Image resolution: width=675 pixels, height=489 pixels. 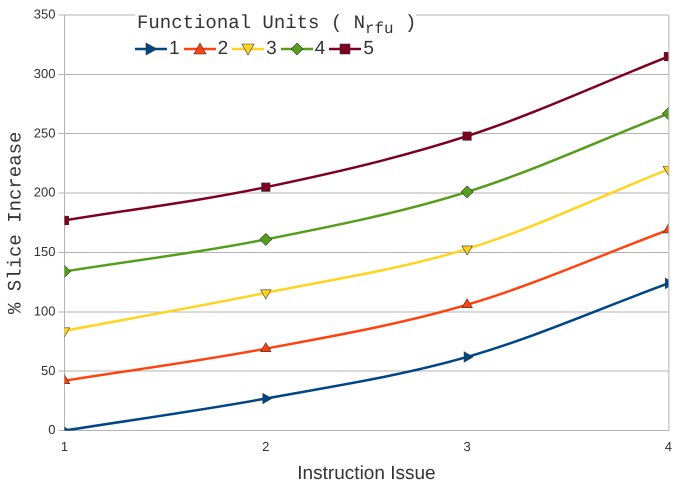 I want to click on y-axis-title: % Slice Increase, so click(x=15, y=223).